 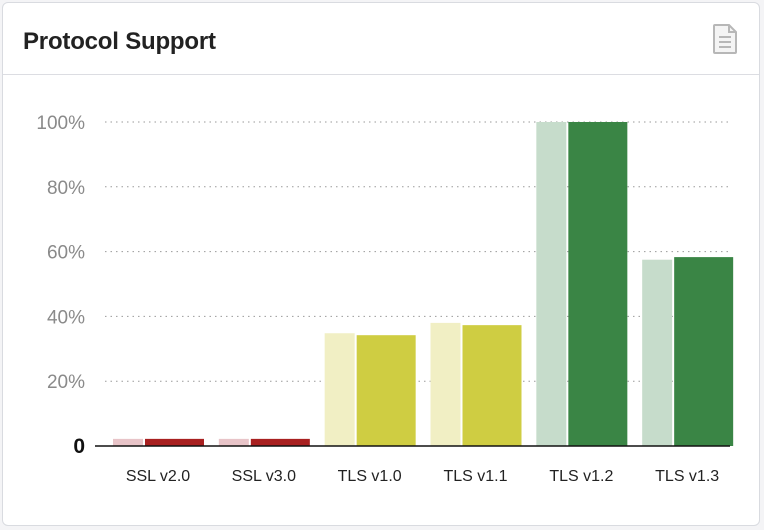 I want to click on x-tick-label: TLS v1.2, so click(x=581, y=476).